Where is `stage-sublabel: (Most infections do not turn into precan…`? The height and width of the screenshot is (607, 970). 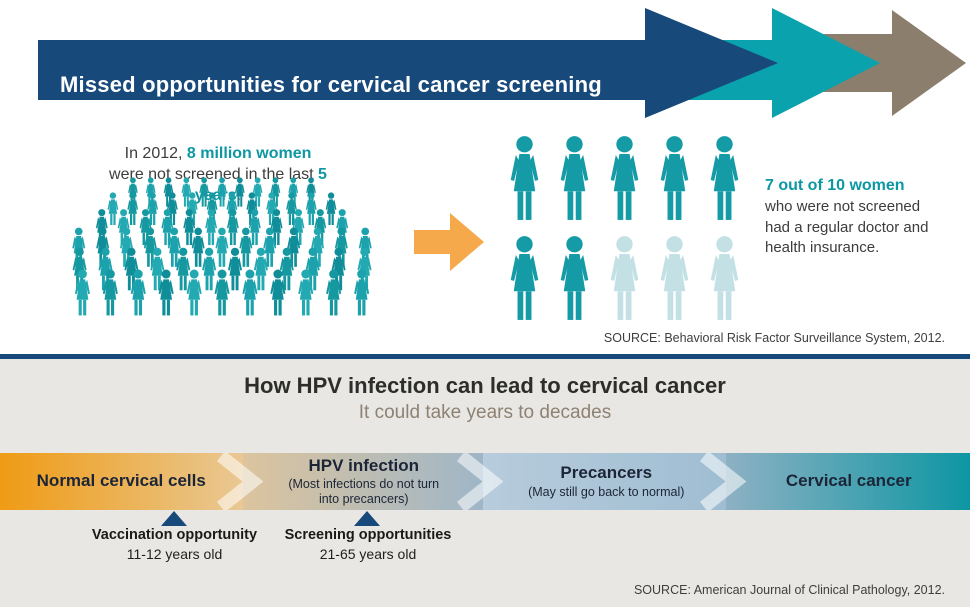 stage-sublabel: (Most infections do not turn into precan… is located at coordinates (364, 491).